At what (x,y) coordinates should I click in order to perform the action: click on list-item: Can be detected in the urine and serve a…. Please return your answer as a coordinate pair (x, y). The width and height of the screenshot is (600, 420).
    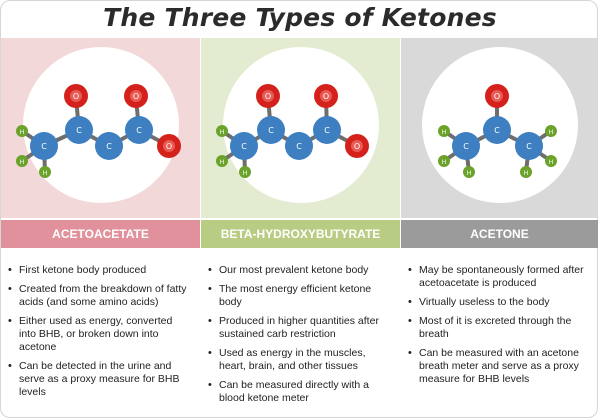
    Looking at the image, I should click on (99, 379).